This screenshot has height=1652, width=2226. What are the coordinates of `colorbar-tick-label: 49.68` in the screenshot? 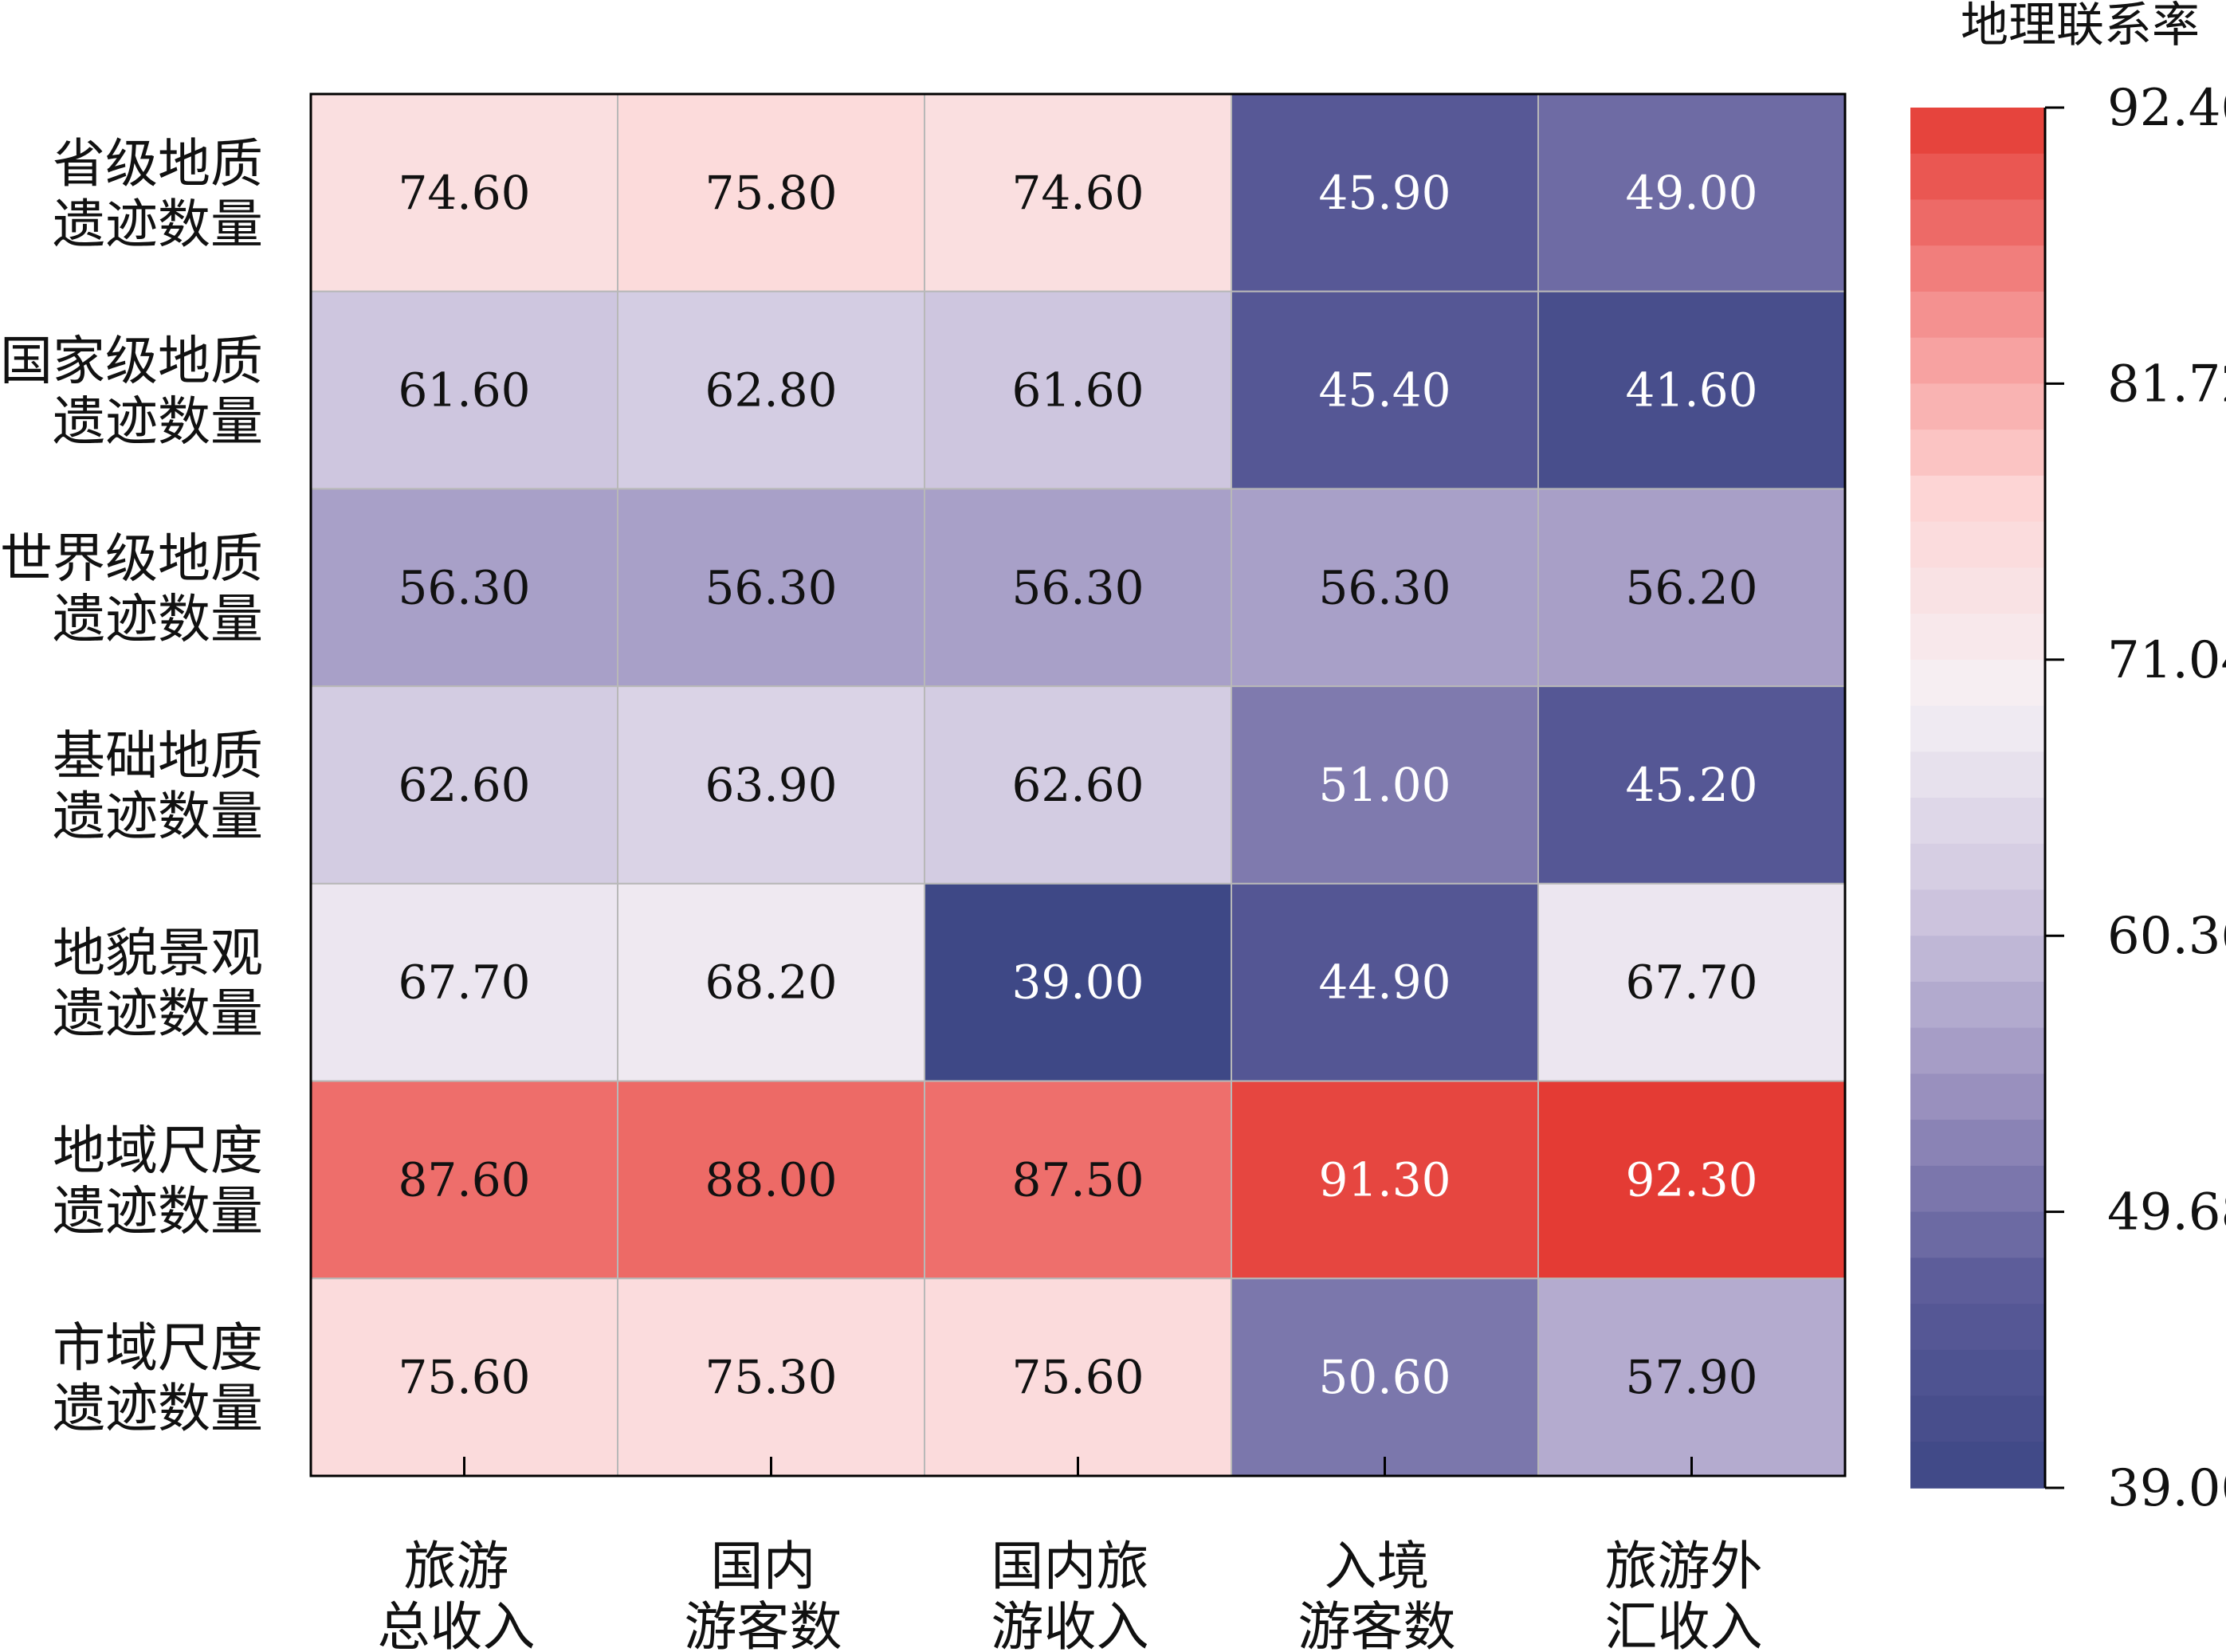 It's located at (2166, 1212).